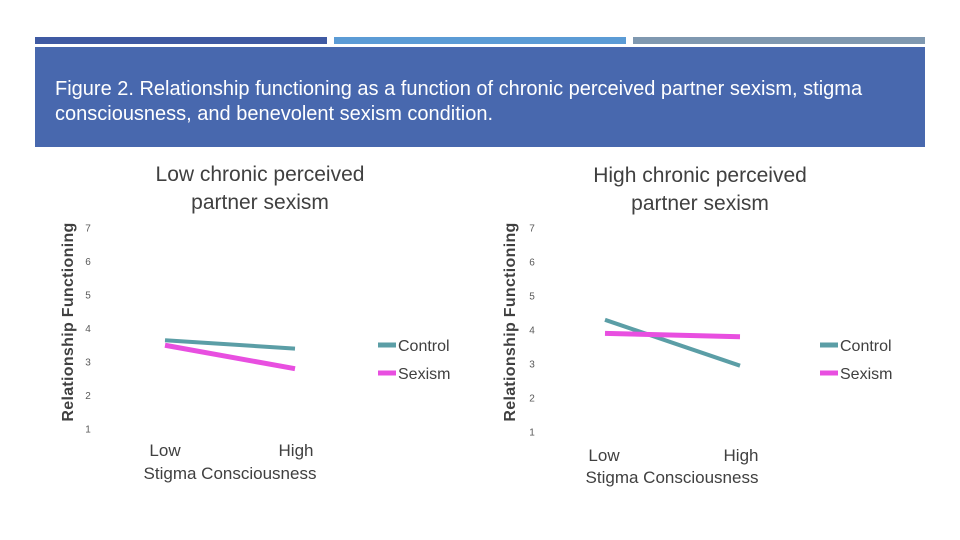 This screenshot has width=960, height=540. I want to click on chart-1-y-tick-7: 7, so click(88, 229).